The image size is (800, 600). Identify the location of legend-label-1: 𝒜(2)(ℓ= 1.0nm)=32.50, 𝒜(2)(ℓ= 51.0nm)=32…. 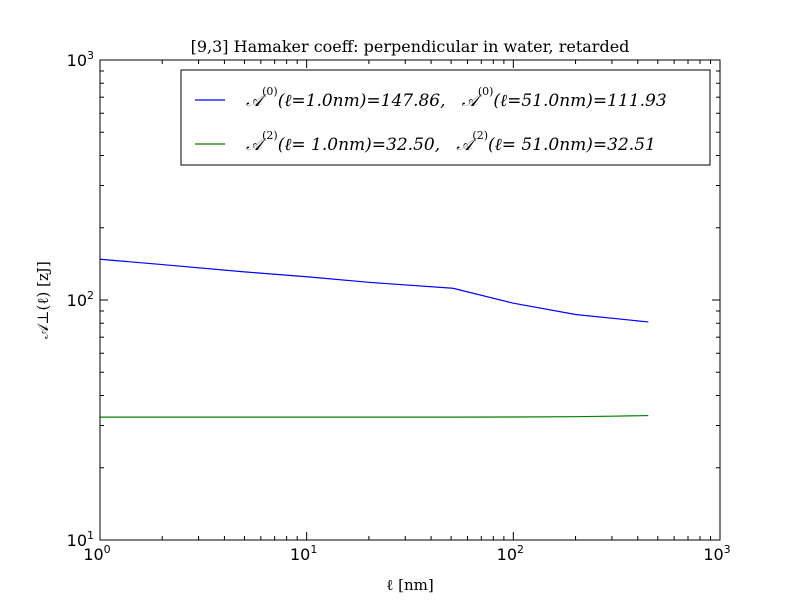
(451, 142).